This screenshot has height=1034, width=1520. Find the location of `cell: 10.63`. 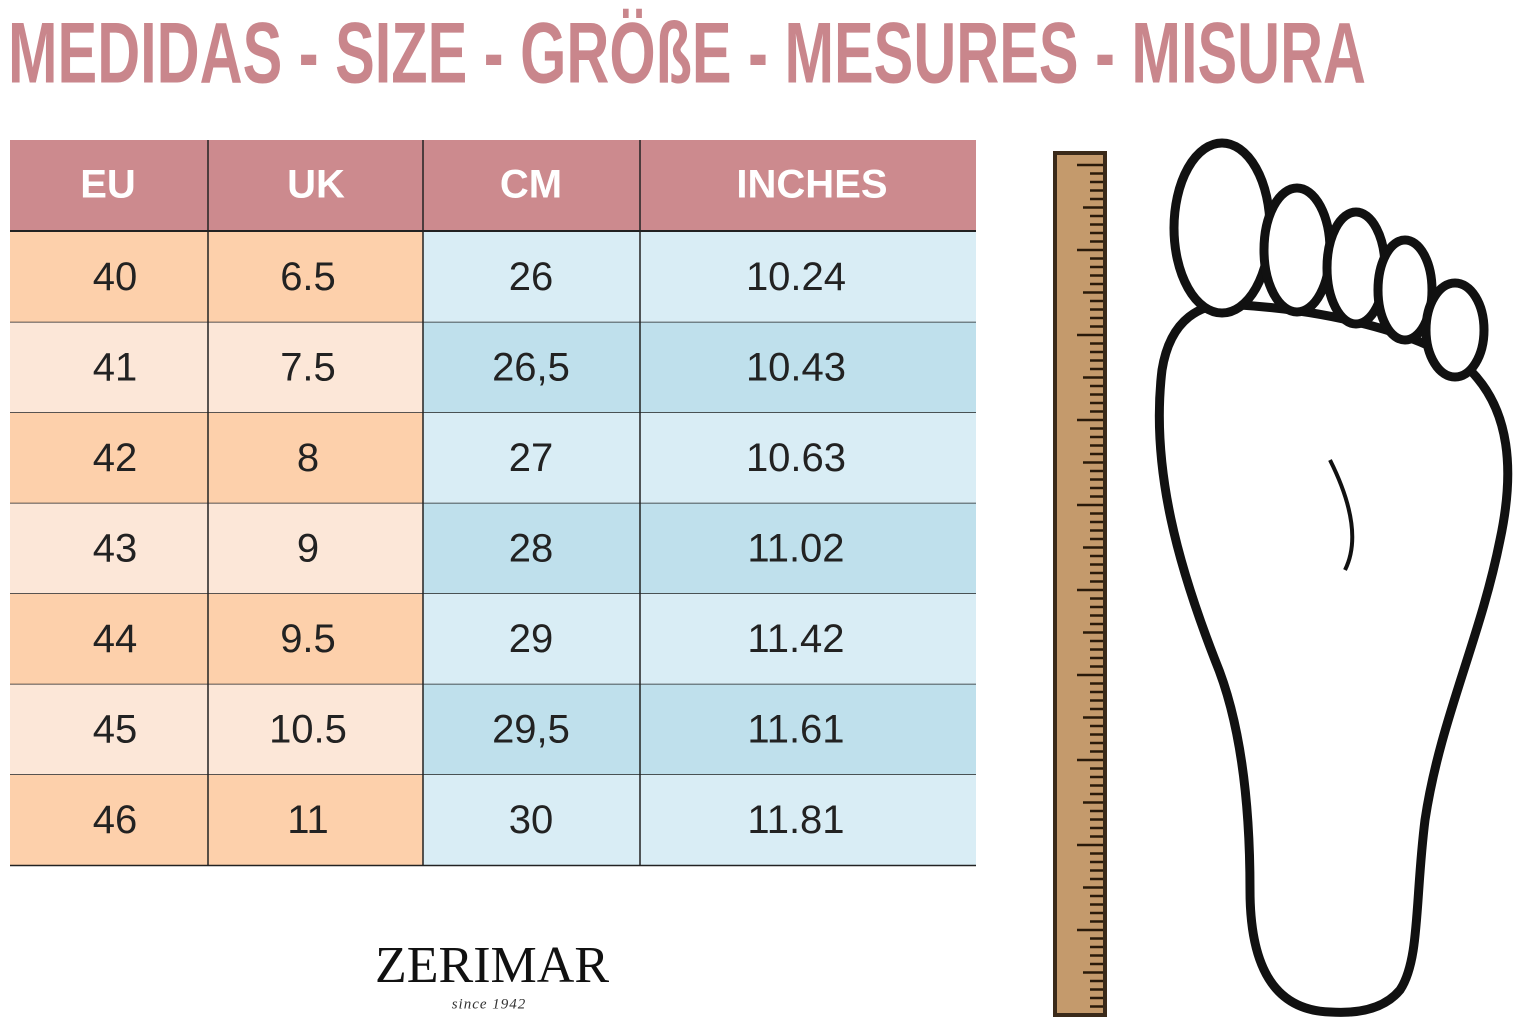

cell: 10.63 is located at coordinates (796, 458).